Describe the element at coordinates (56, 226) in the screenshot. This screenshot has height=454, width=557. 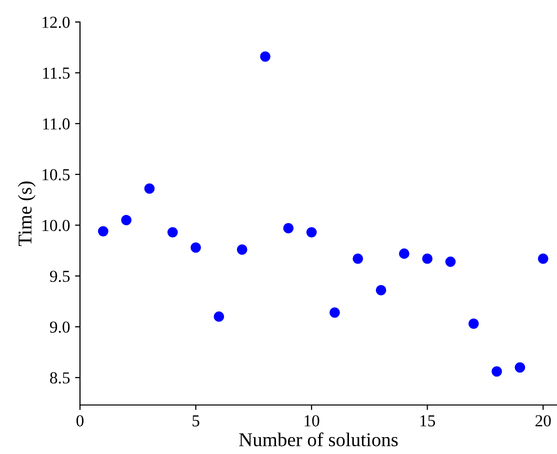
I see `y-tick-label: 10.0` at that location.